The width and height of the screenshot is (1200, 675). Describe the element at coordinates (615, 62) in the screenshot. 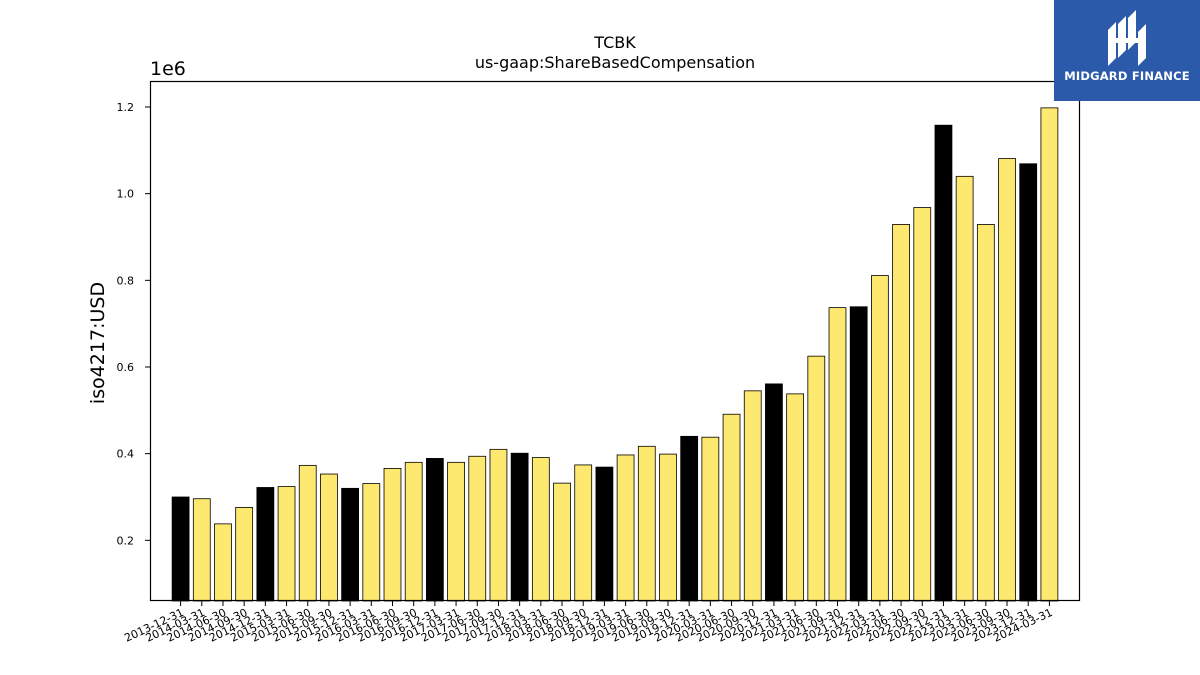

I see `chart-subtitle: us-gaap:ShareBasedCompensation` at that location.